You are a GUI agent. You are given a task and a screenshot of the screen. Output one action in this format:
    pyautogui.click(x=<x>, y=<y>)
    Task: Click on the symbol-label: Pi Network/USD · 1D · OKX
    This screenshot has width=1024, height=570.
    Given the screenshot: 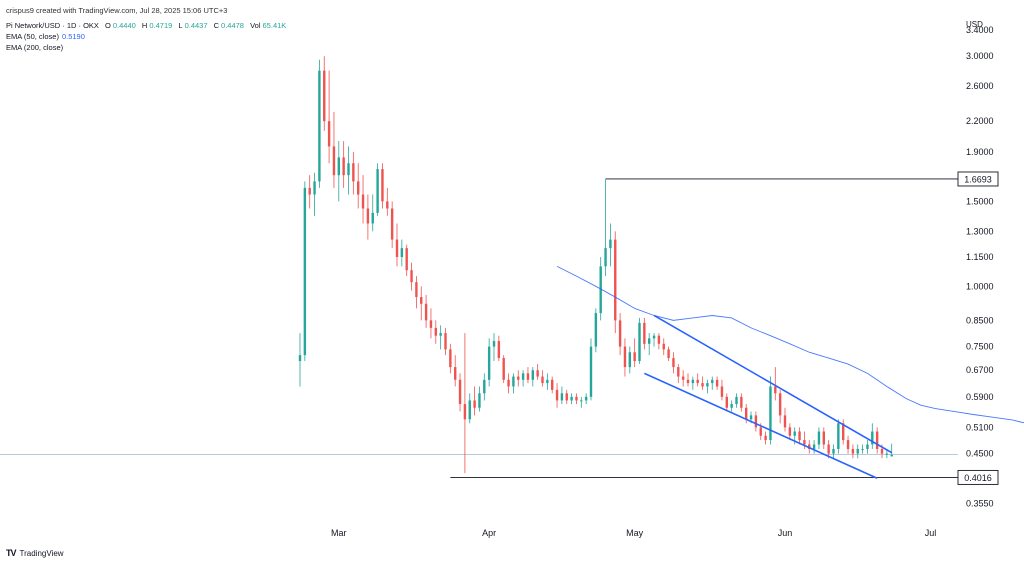 What is the action you would take?
    pyautogui.click(x=52, y=25)
    